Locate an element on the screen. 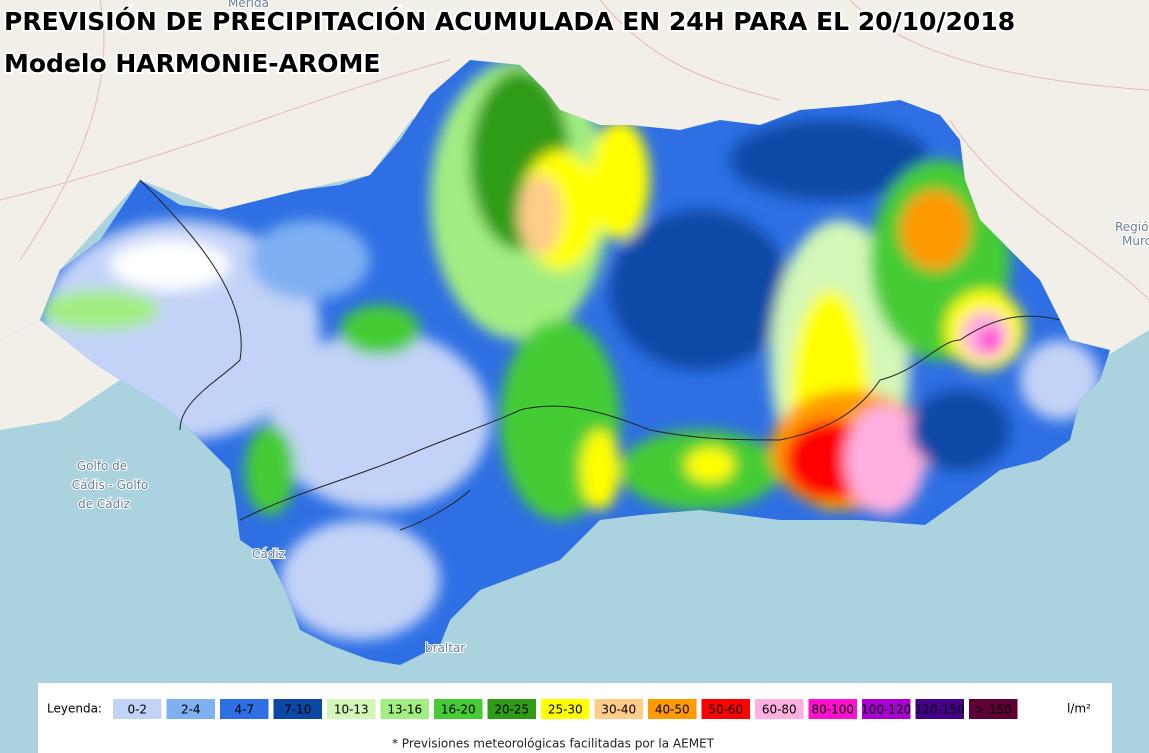 This screenshot has width=1149, height=753. place-label: Cádiz is located at coordinates (268, 554).